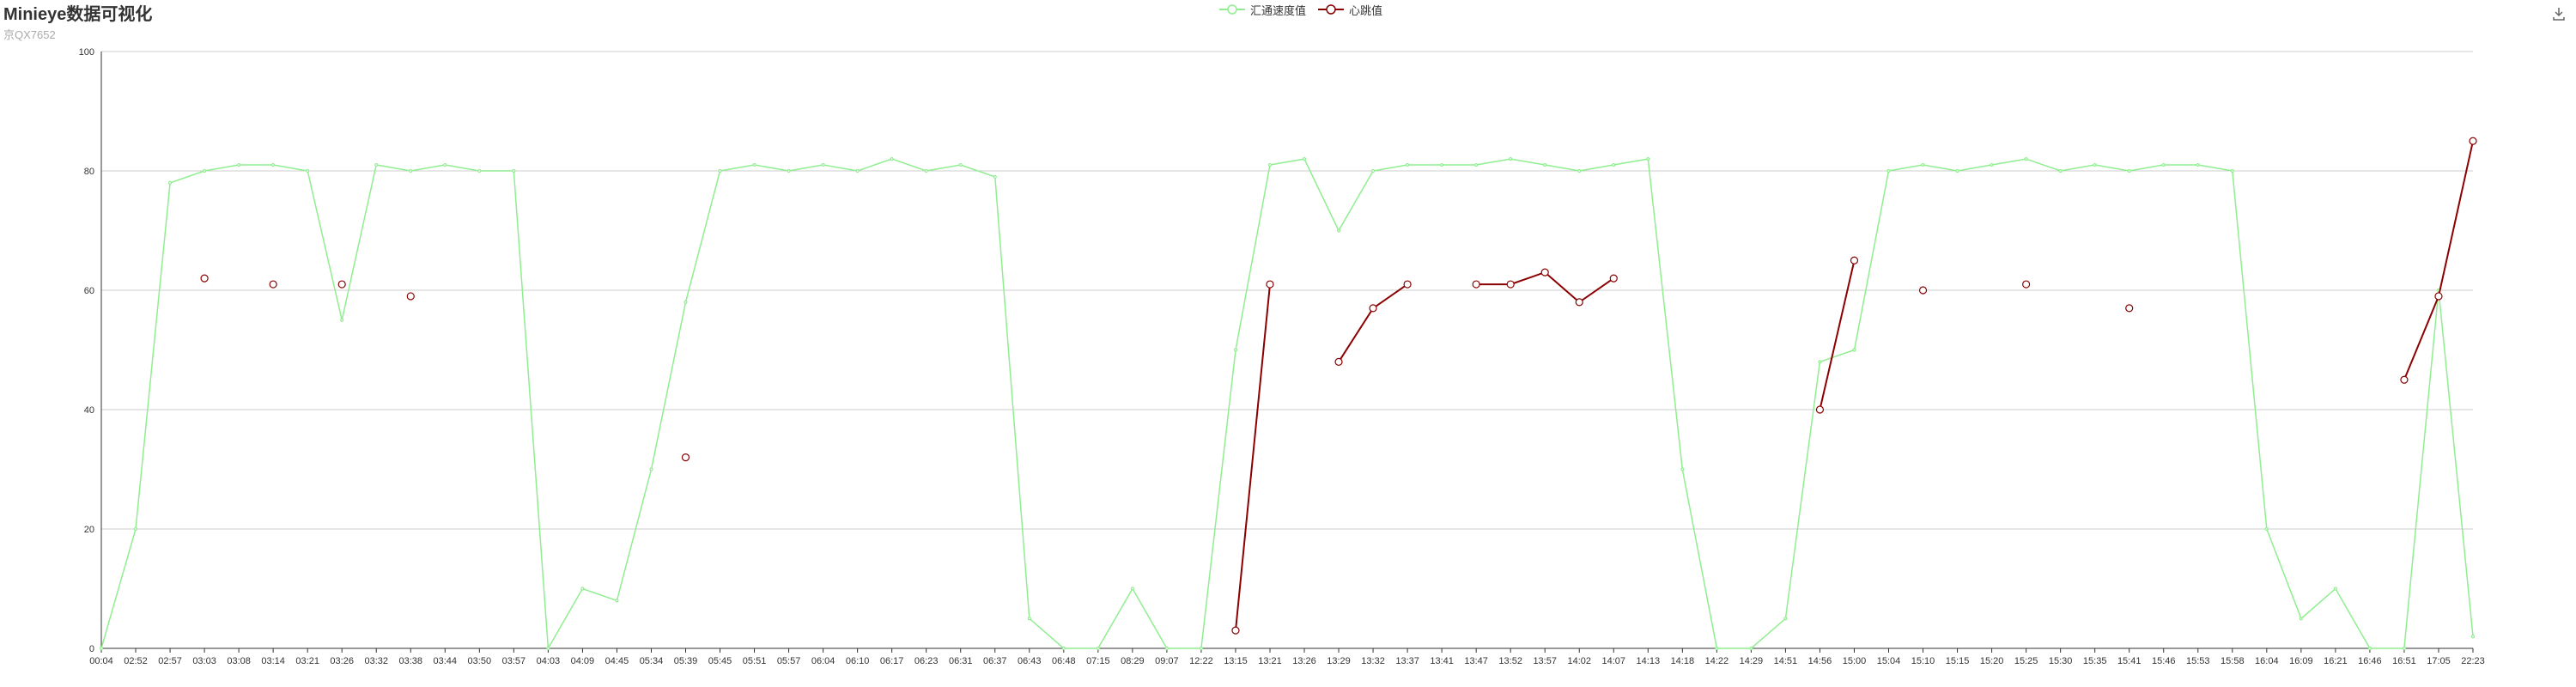 This screenshot has height=687, width=2576. What do you see at coordinates (514, 661) in the screenshot?
I see `x-tick-label: 03:57` at bounding box center [514, 661].